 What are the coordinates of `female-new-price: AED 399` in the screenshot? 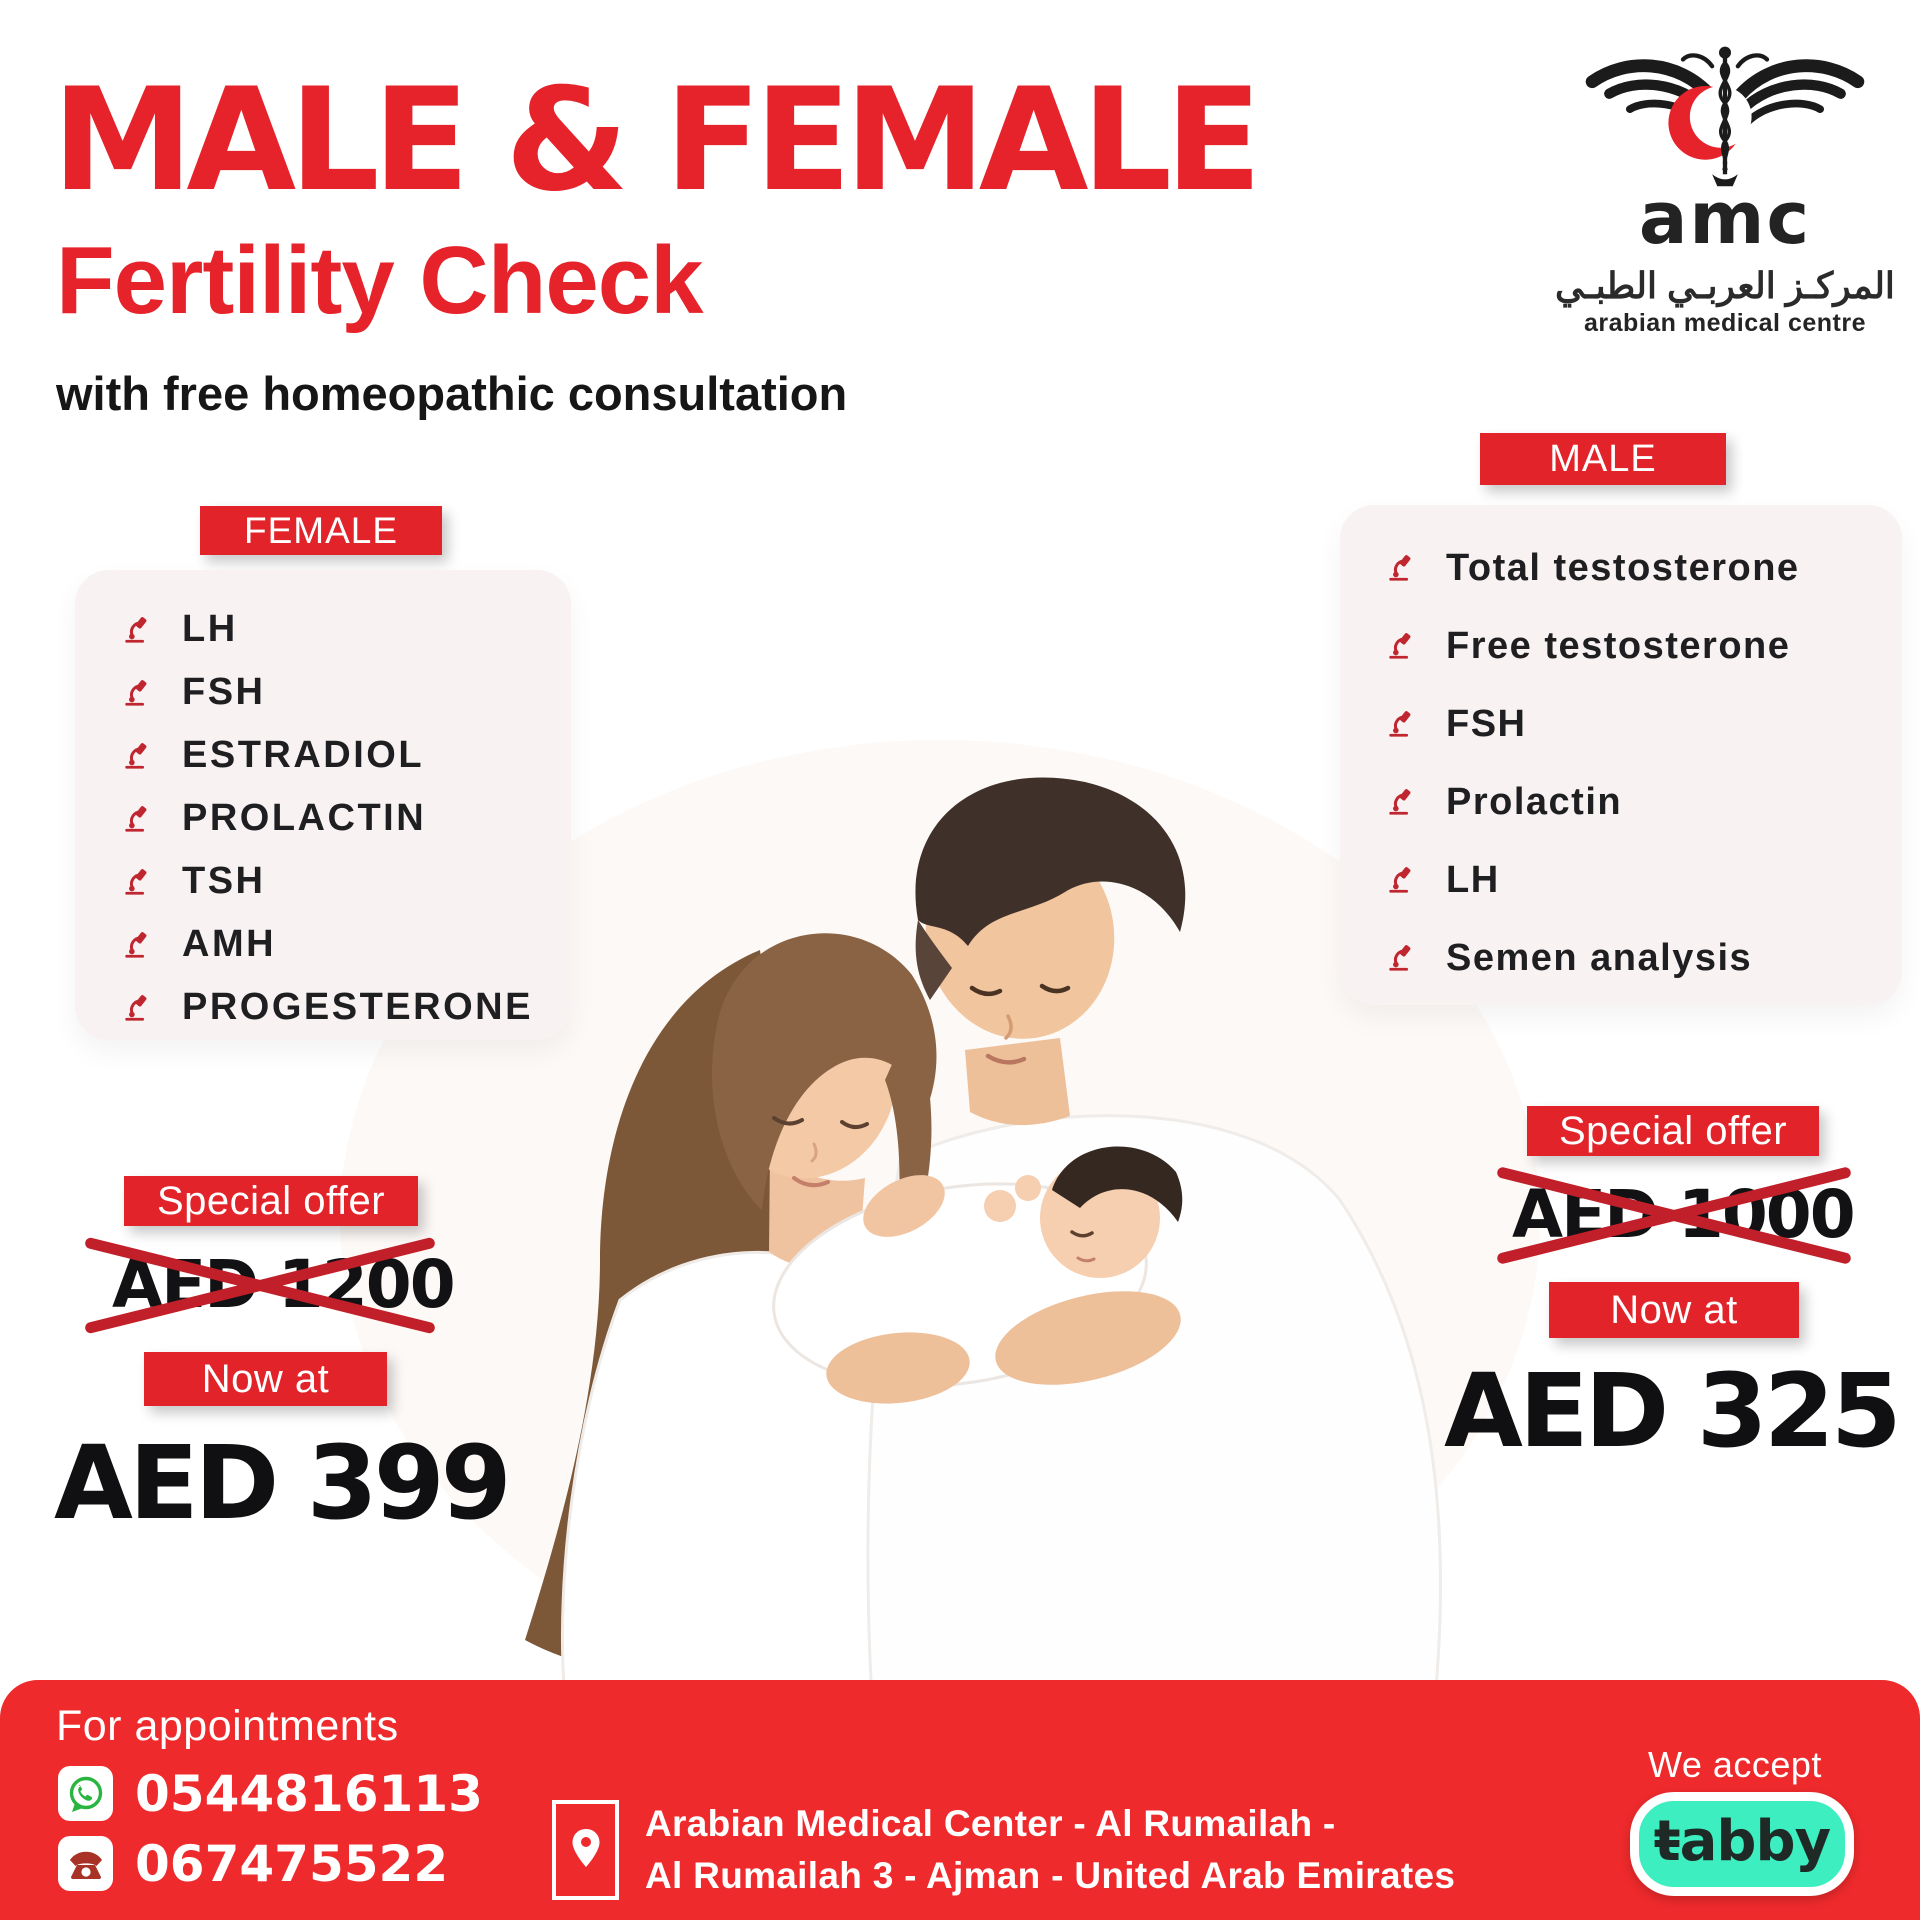 It's located at (283, 1483).